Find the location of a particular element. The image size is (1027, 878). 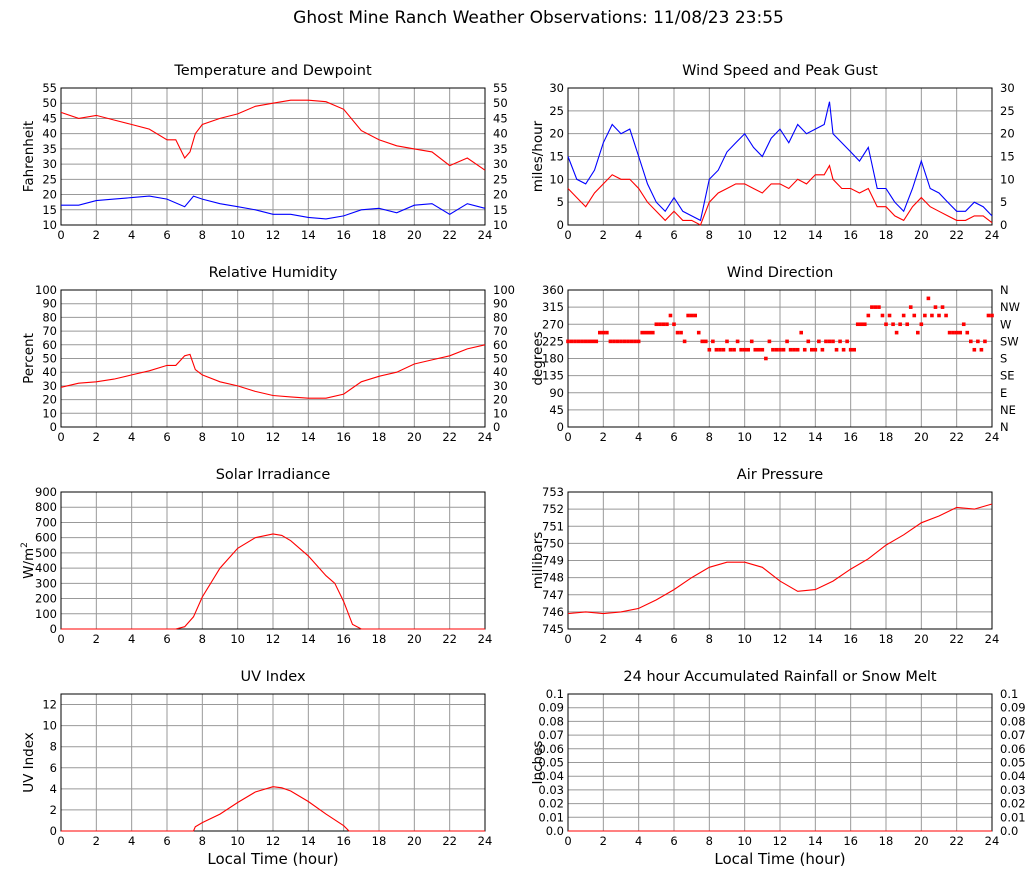

y-tick-label: 0.02 is located at coordinates (551, 804).